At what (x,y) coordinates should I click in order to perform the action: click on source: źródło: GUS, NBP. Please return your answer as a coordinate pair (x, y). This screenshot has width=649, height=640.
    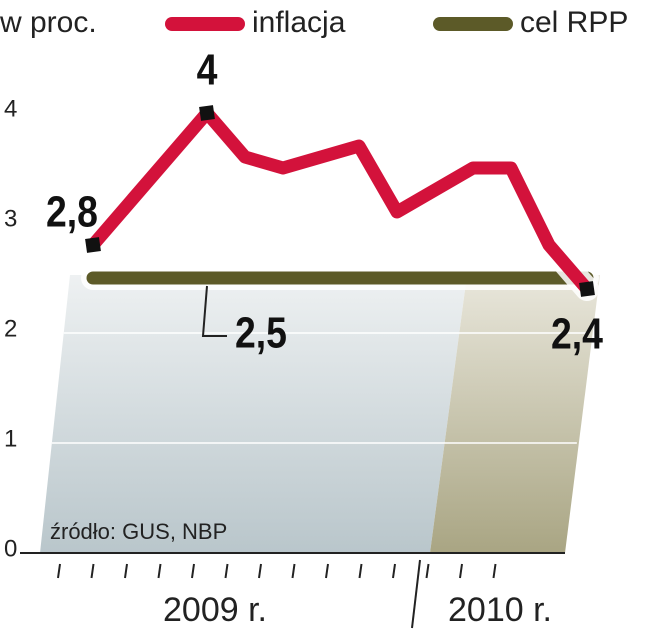
    Looking at the image, I should click on (138, 531).